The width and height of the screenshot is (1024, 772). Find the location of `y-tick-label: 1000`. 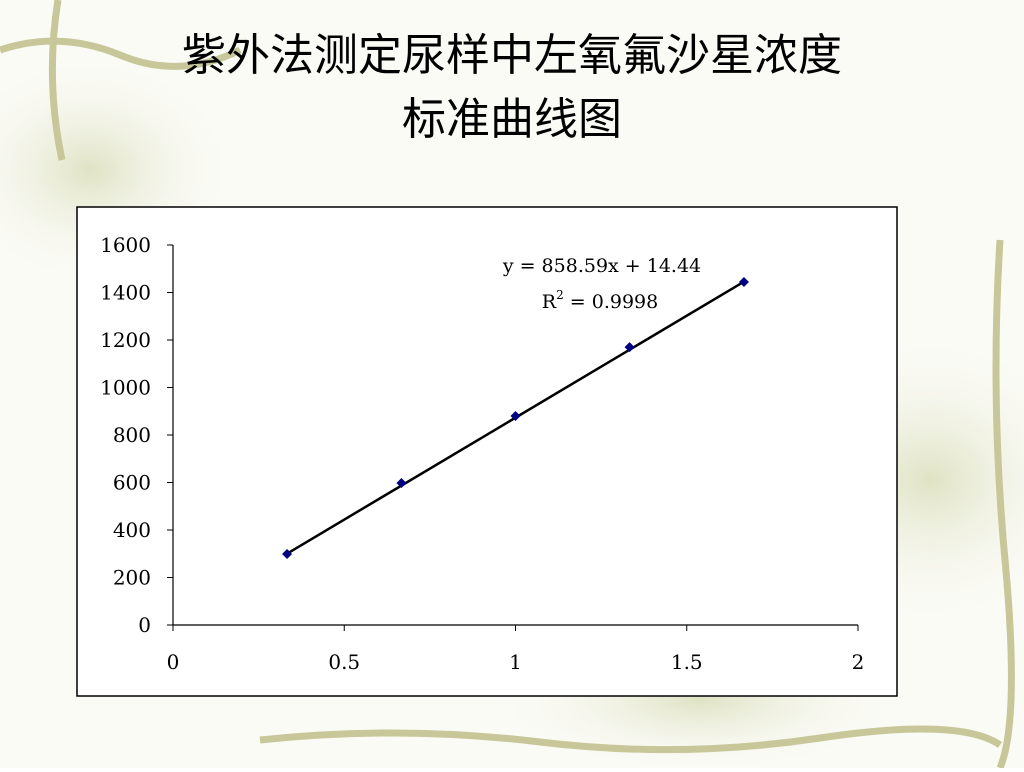

y-tick-label: 1000 is located at coordinates (125, 388).